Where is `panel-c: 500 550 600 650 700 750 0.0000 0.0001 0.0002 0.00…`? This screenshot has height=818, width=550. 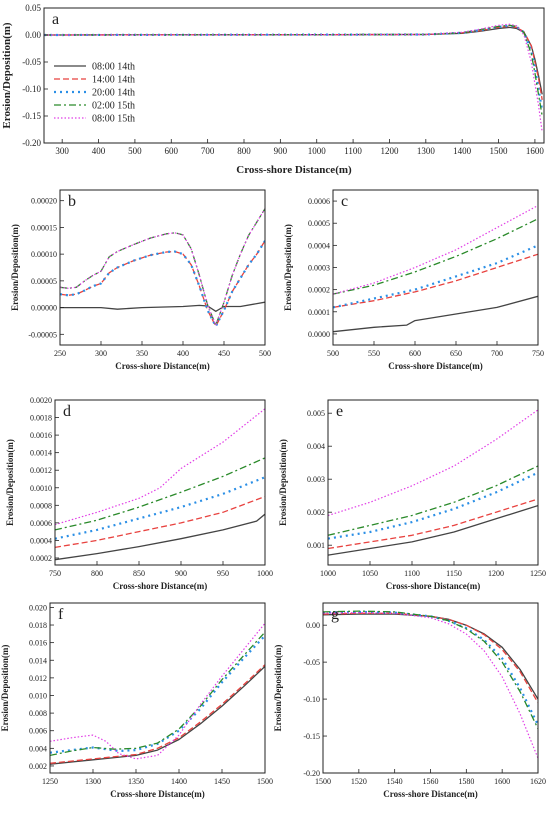
panel-c: 500 550 600 650 700 750 0.0000 0.0001 0.0002 0.00… is located at coordinates (413, 280).